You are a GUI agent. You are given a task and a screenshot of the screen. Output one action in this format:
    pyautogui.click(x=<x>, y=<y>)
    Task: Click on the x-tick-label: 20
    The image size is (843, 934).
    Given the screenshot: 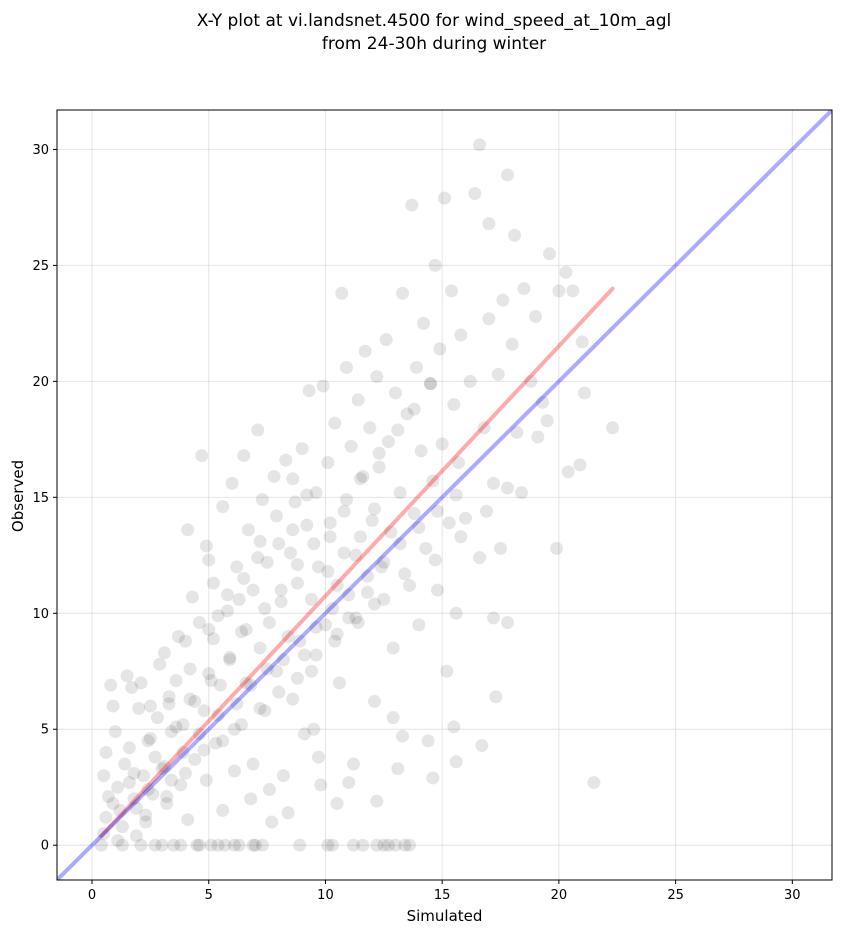 What is the action you would take?
    pyautogui.click(x=559, y=895)
    